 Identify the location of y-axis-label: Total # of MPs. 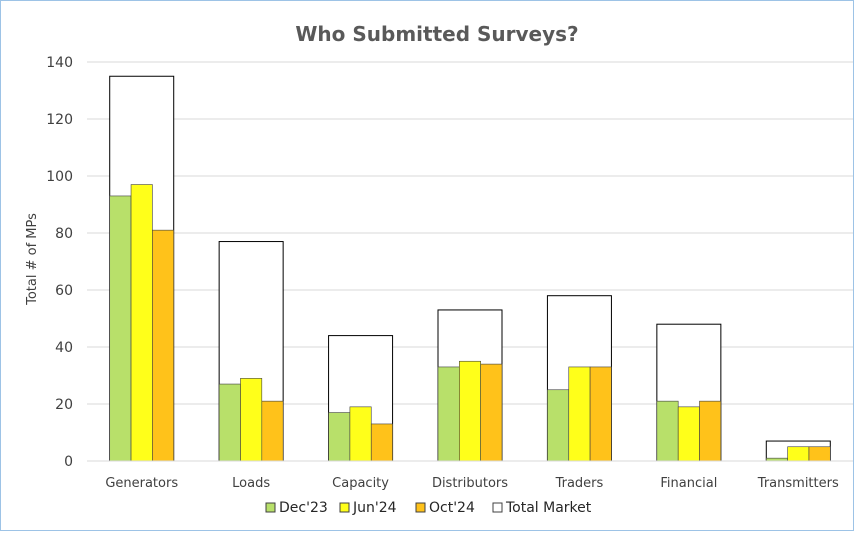
(32, 259).